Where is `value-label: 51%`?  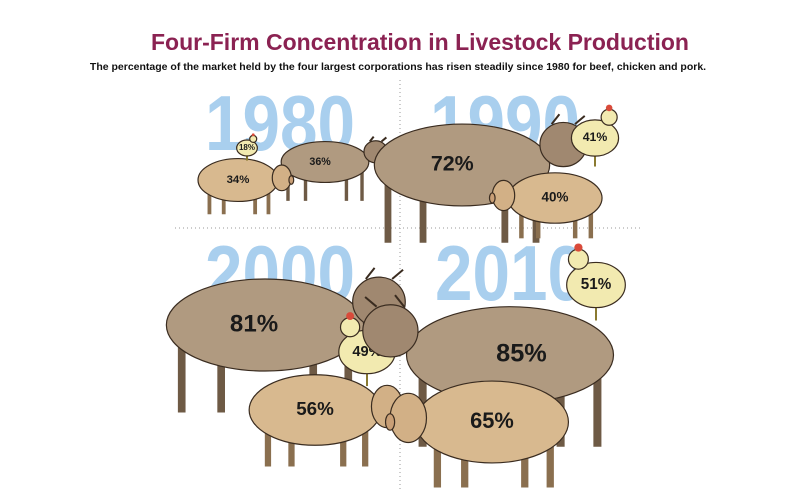 value-label: 51% is located at coordinates (596, 284).